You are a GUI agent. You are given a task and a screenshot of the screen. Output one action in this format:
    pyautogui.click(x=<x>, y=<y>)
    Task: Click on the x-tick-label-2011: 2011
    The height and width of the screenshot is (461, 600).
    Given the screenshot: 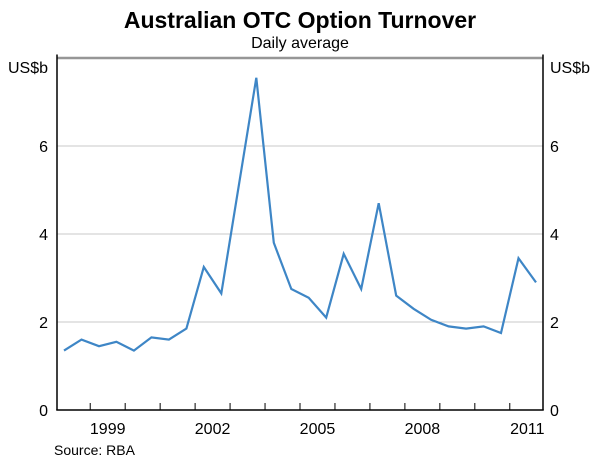 What is the action you would take?
    pyautogui.click(x=527, y=429)
    